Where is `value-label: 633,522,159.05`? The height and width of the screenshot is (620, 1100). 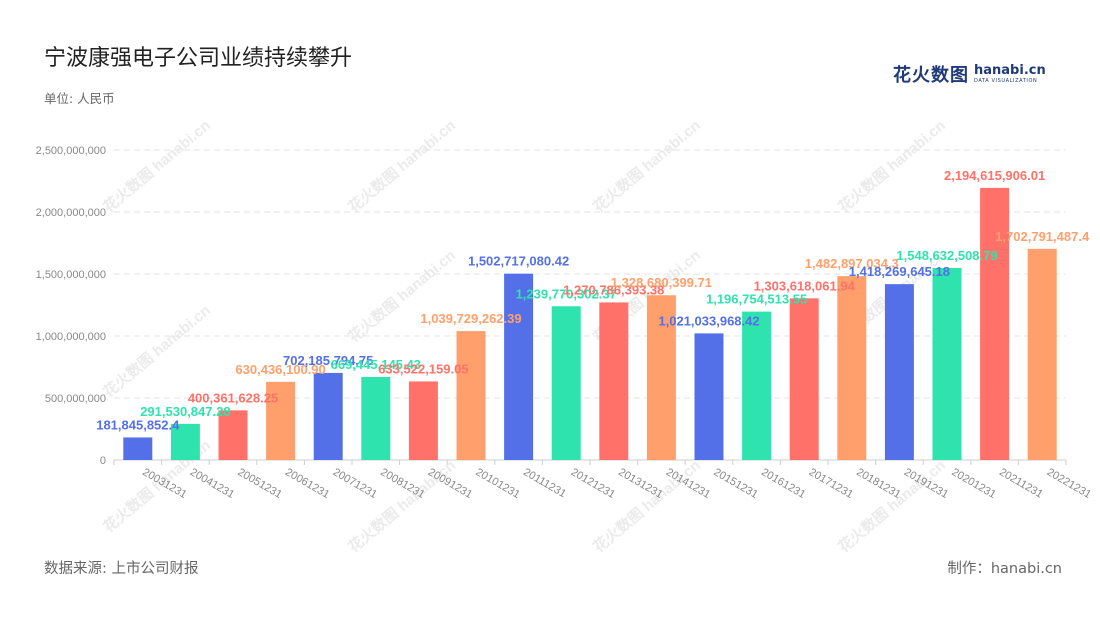 value-label: 633,522,159.05 is located at coordinates (423, 368).